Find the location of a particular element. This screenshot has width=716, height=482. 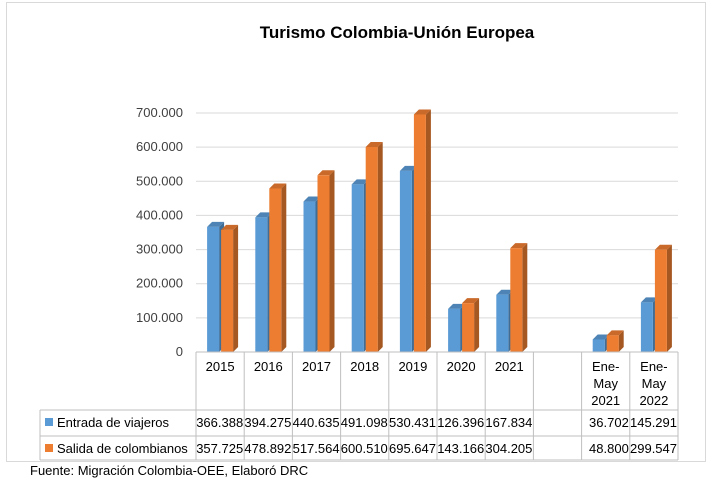

x-category-label: 2019 is located at coordinates (412, 366).